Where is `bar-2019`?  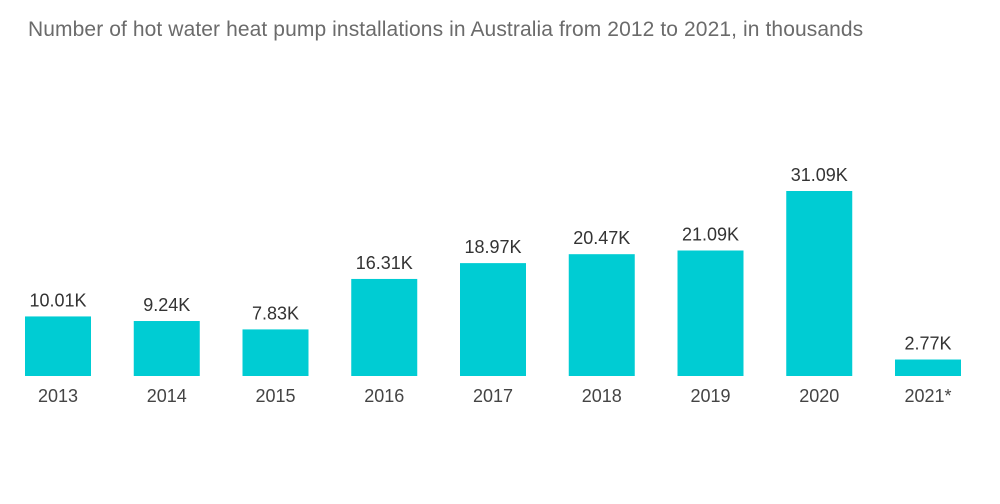
bar-2019 is located at coordinates (710, 313).